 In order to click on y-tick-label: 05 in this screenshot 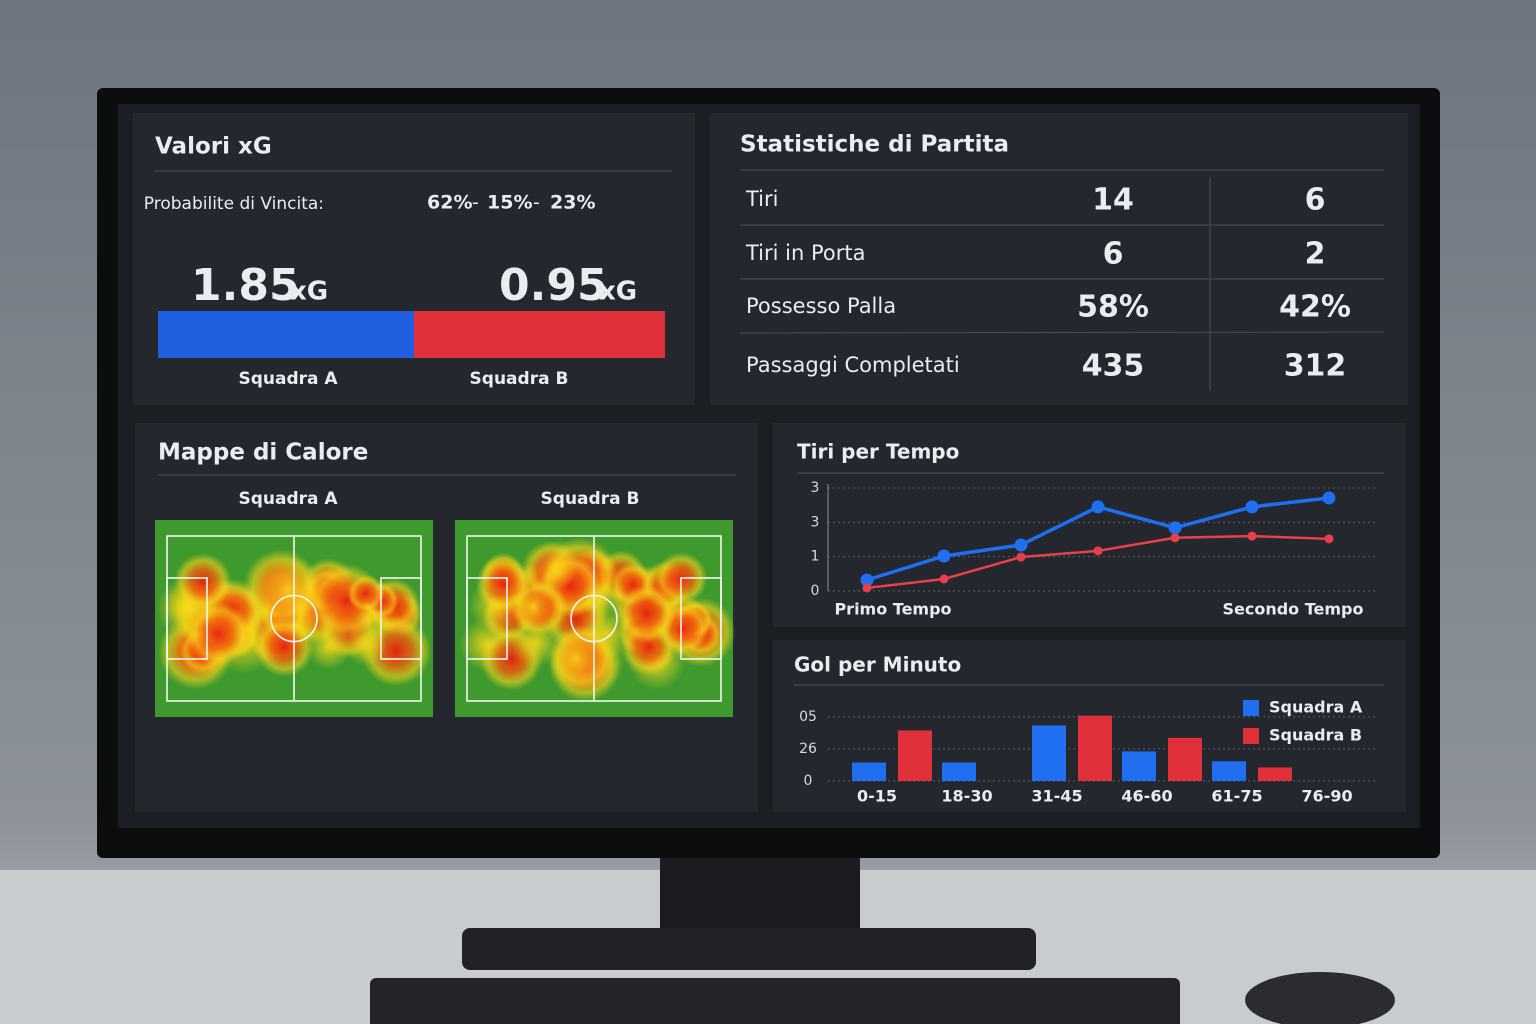, I will do `click(808, 717)`.